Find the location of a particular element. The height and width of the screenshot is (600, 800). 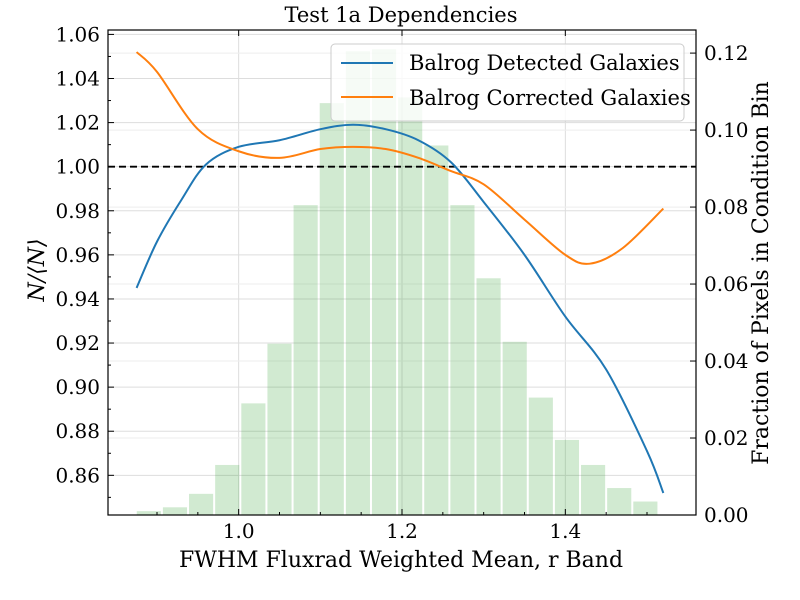

y2-tick-label: 0.02 is located at coordinates (726, 438).